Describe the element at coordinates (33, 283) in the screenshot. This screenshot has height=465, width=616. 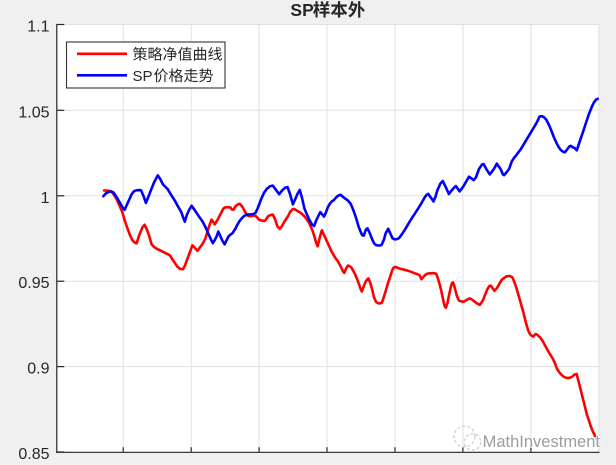
I see `svg-text: 0.95` at that location.